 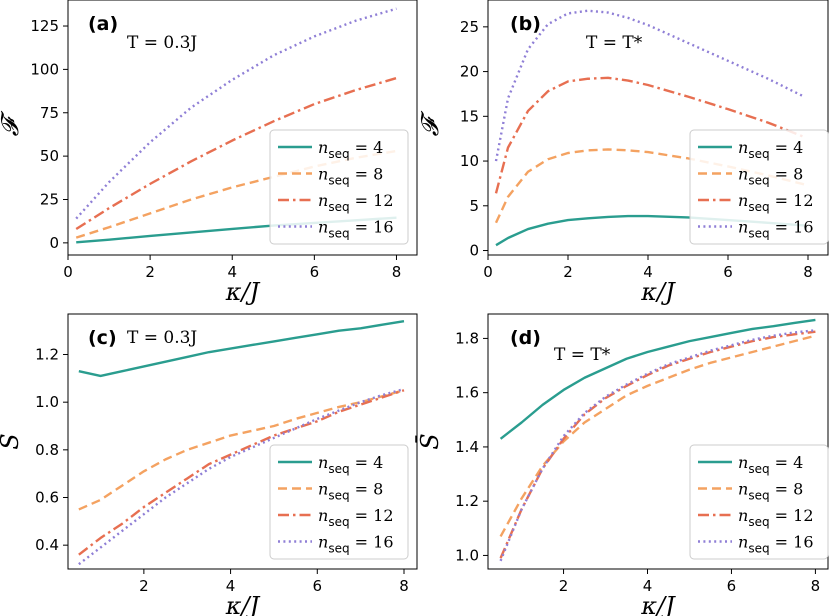 I want to click on y-tick-label: 50, so click(x=49, y=156).